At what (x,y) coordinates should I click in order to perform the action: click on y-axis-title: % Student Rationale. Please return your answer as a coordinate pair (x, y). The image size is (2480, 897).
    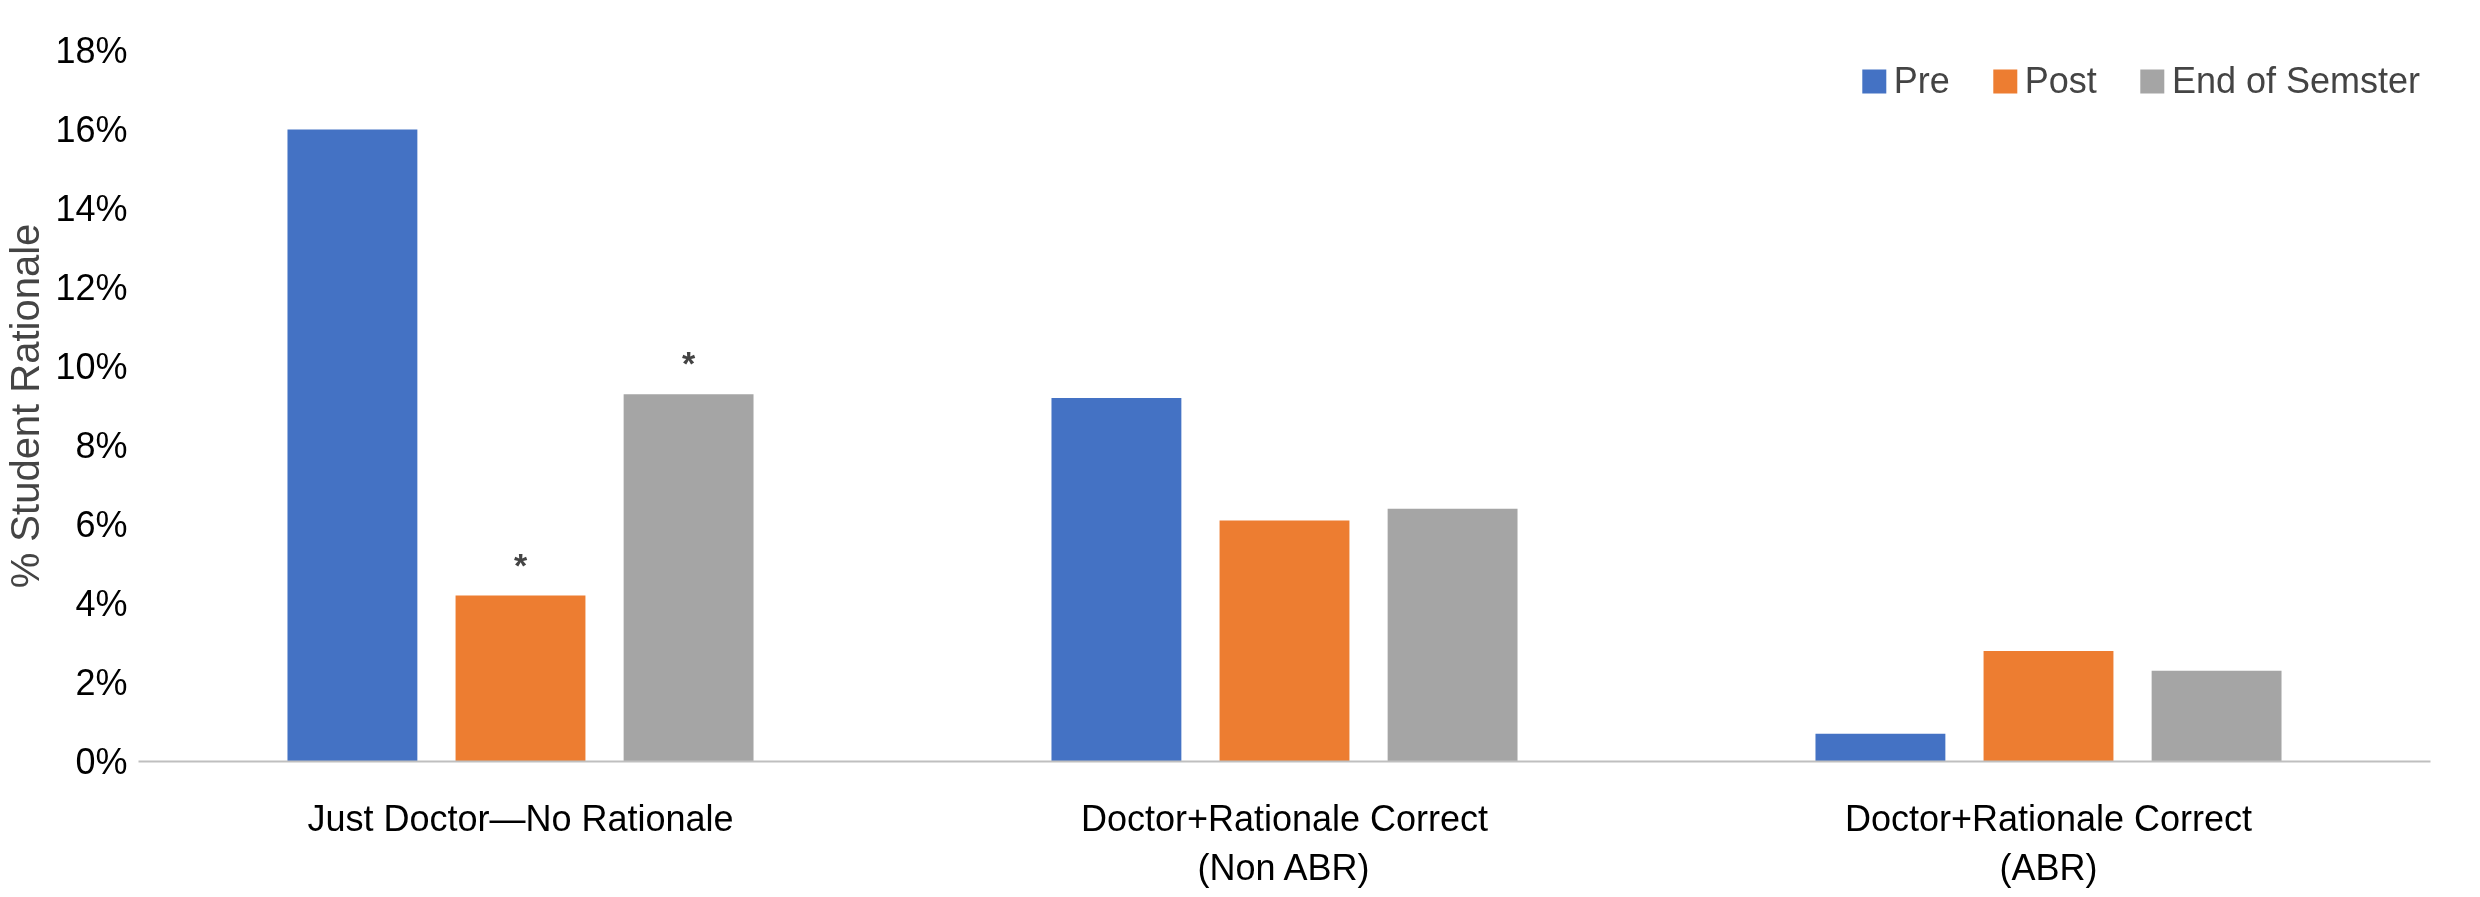
    Looking at the image, I should click on (25, 406).